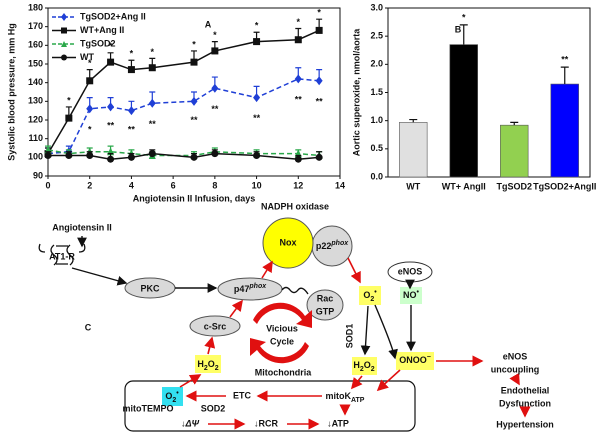 The image size is (600, 435). What do you see at coordinates (376, 120) in the screenshot?
I see `y-tick-label: 1.0` at bounding box center [376, 120].